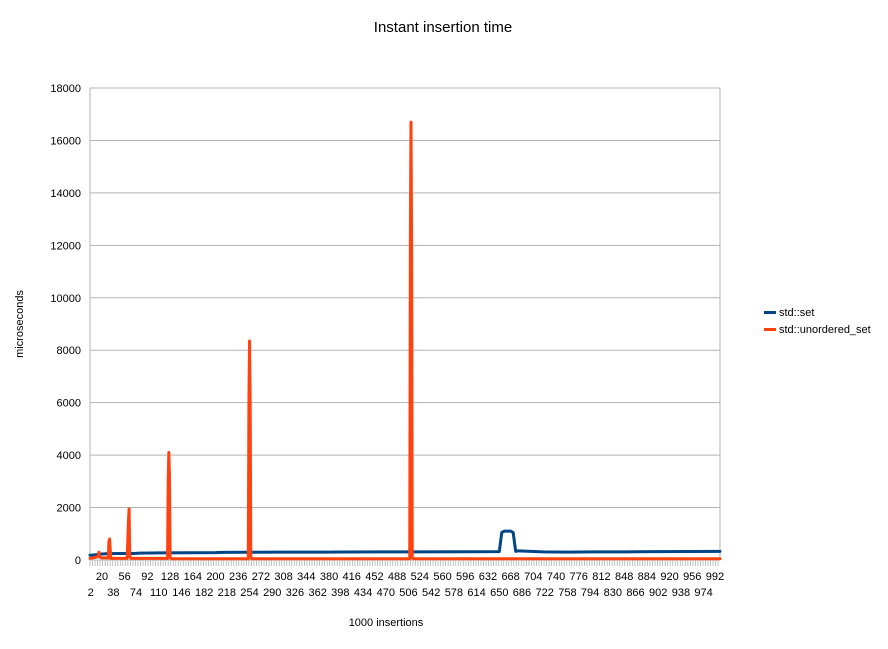 This screenshot has width=888, height=649. I want to click on x-tick-label-776: 776, so click(579, 577).